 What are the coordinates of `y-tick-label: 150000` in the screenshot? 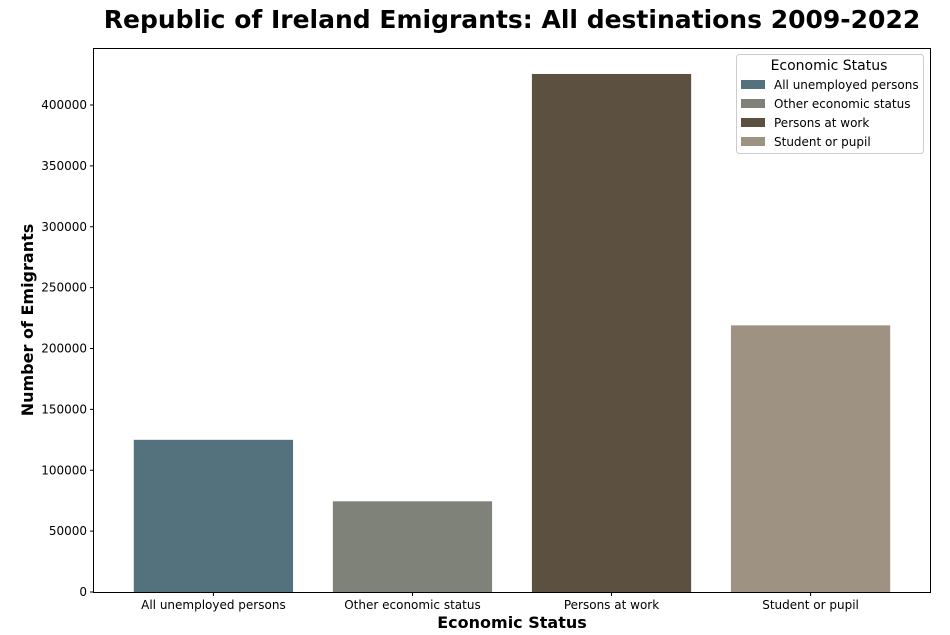 It's located at (64, 409).